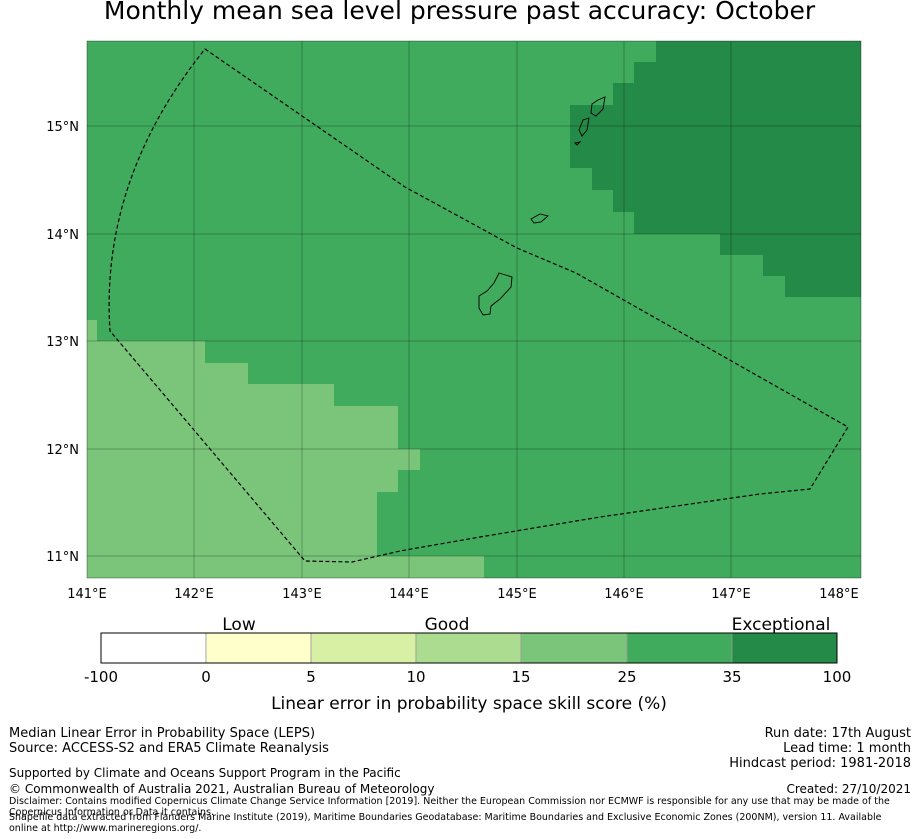 Image resolution: width=919 pixels, height=839 pixels. Describe the element at coordinates (239, 625) in the screenshot. I see `colorbar-category-low: Low` at that location.